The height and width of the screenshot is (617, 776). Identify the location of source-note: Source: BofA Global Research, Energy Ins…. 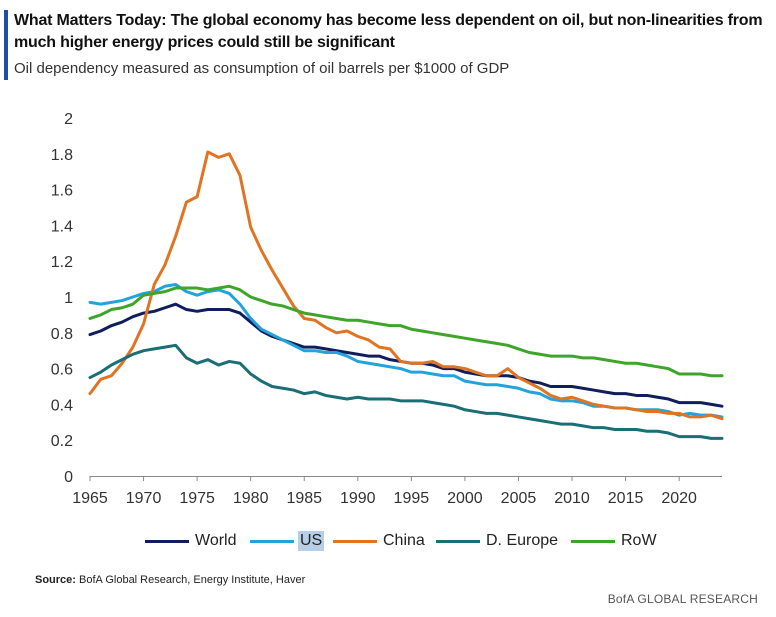
(170, 580).